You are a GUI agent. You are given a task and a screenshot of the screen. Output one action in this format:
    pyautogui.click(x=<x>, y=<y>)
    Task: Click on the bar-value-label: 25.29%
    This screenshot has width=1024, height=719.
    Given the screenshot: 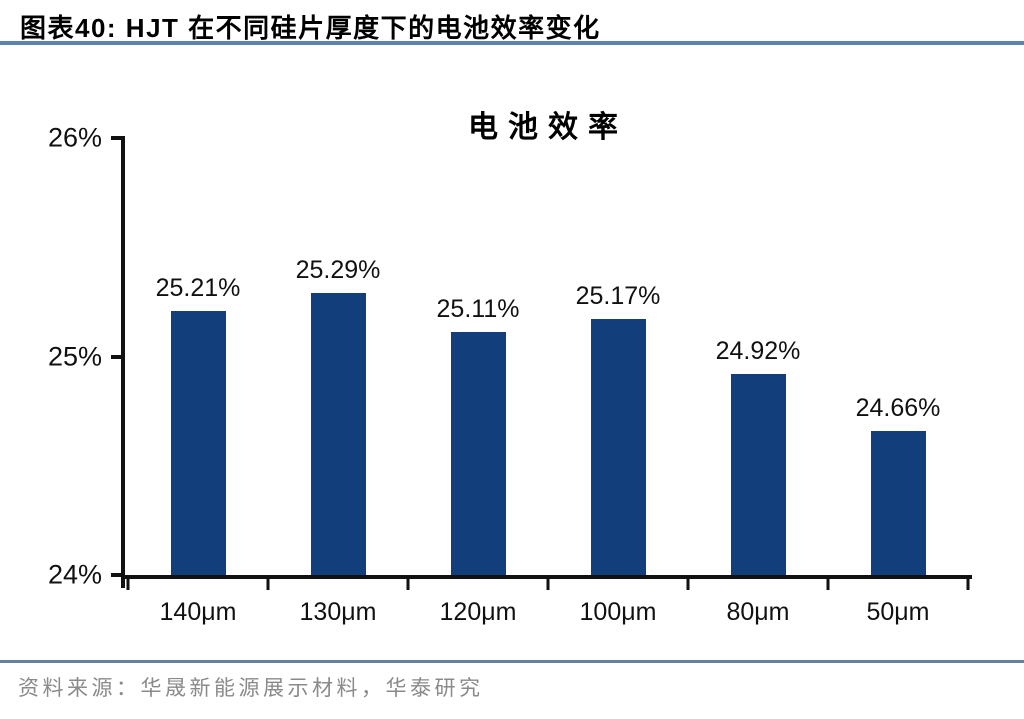 What is the action you would take?
    pyautogui.click(x=338, y=270)
    